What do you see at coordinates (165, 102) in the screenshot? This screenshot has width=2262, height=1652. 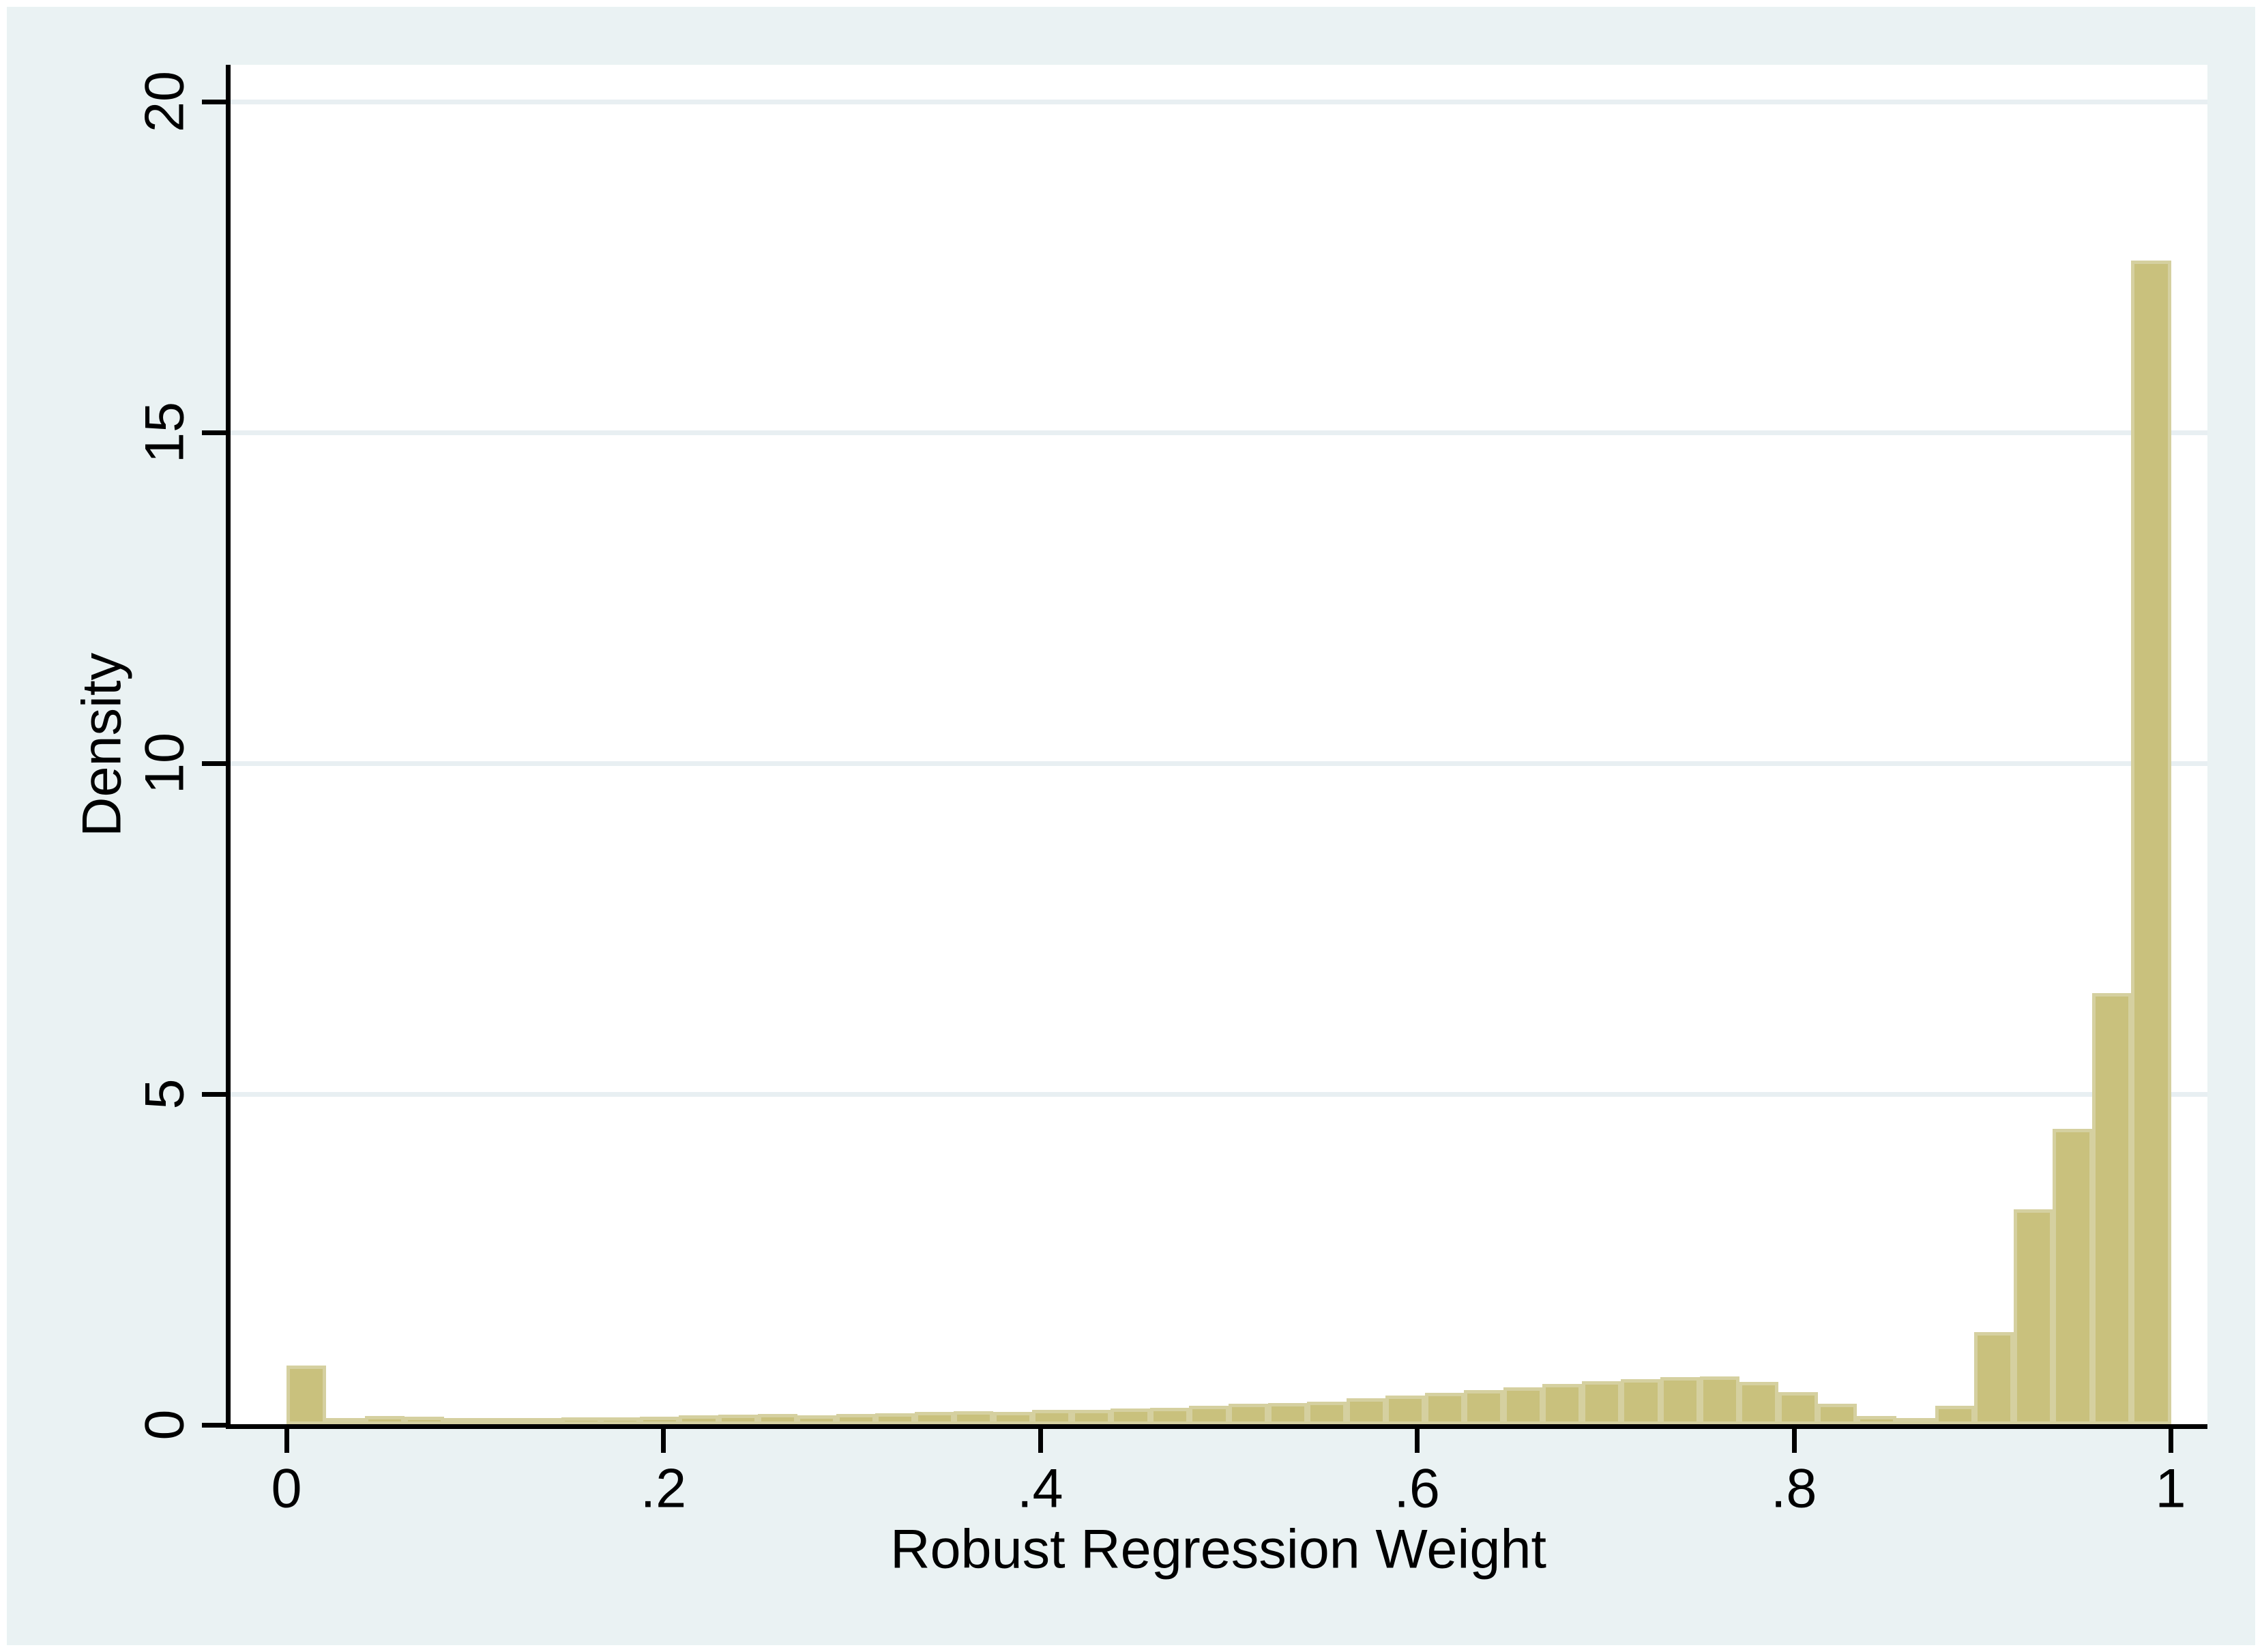 I see `y-tick-label: 20` at bounding box center [165, 102].